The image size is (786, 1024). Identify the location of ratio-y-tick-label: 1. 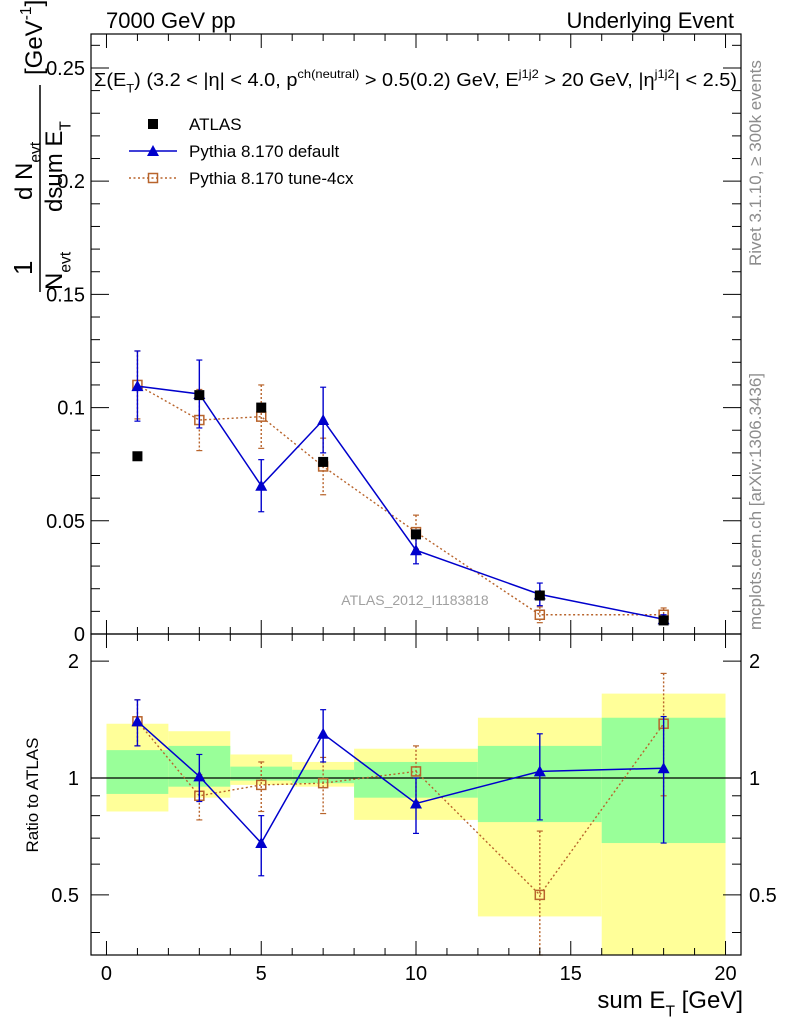
(73, 779).